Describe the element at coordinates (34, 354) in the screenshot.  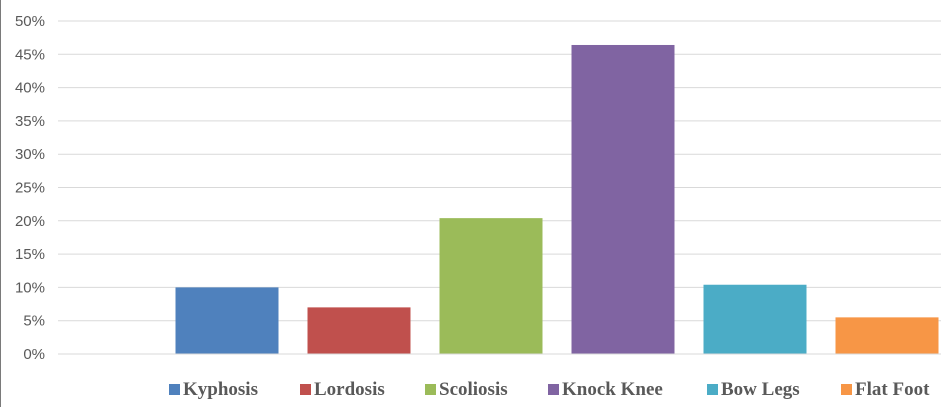
I see `y-tick-label: 0%` at that location.